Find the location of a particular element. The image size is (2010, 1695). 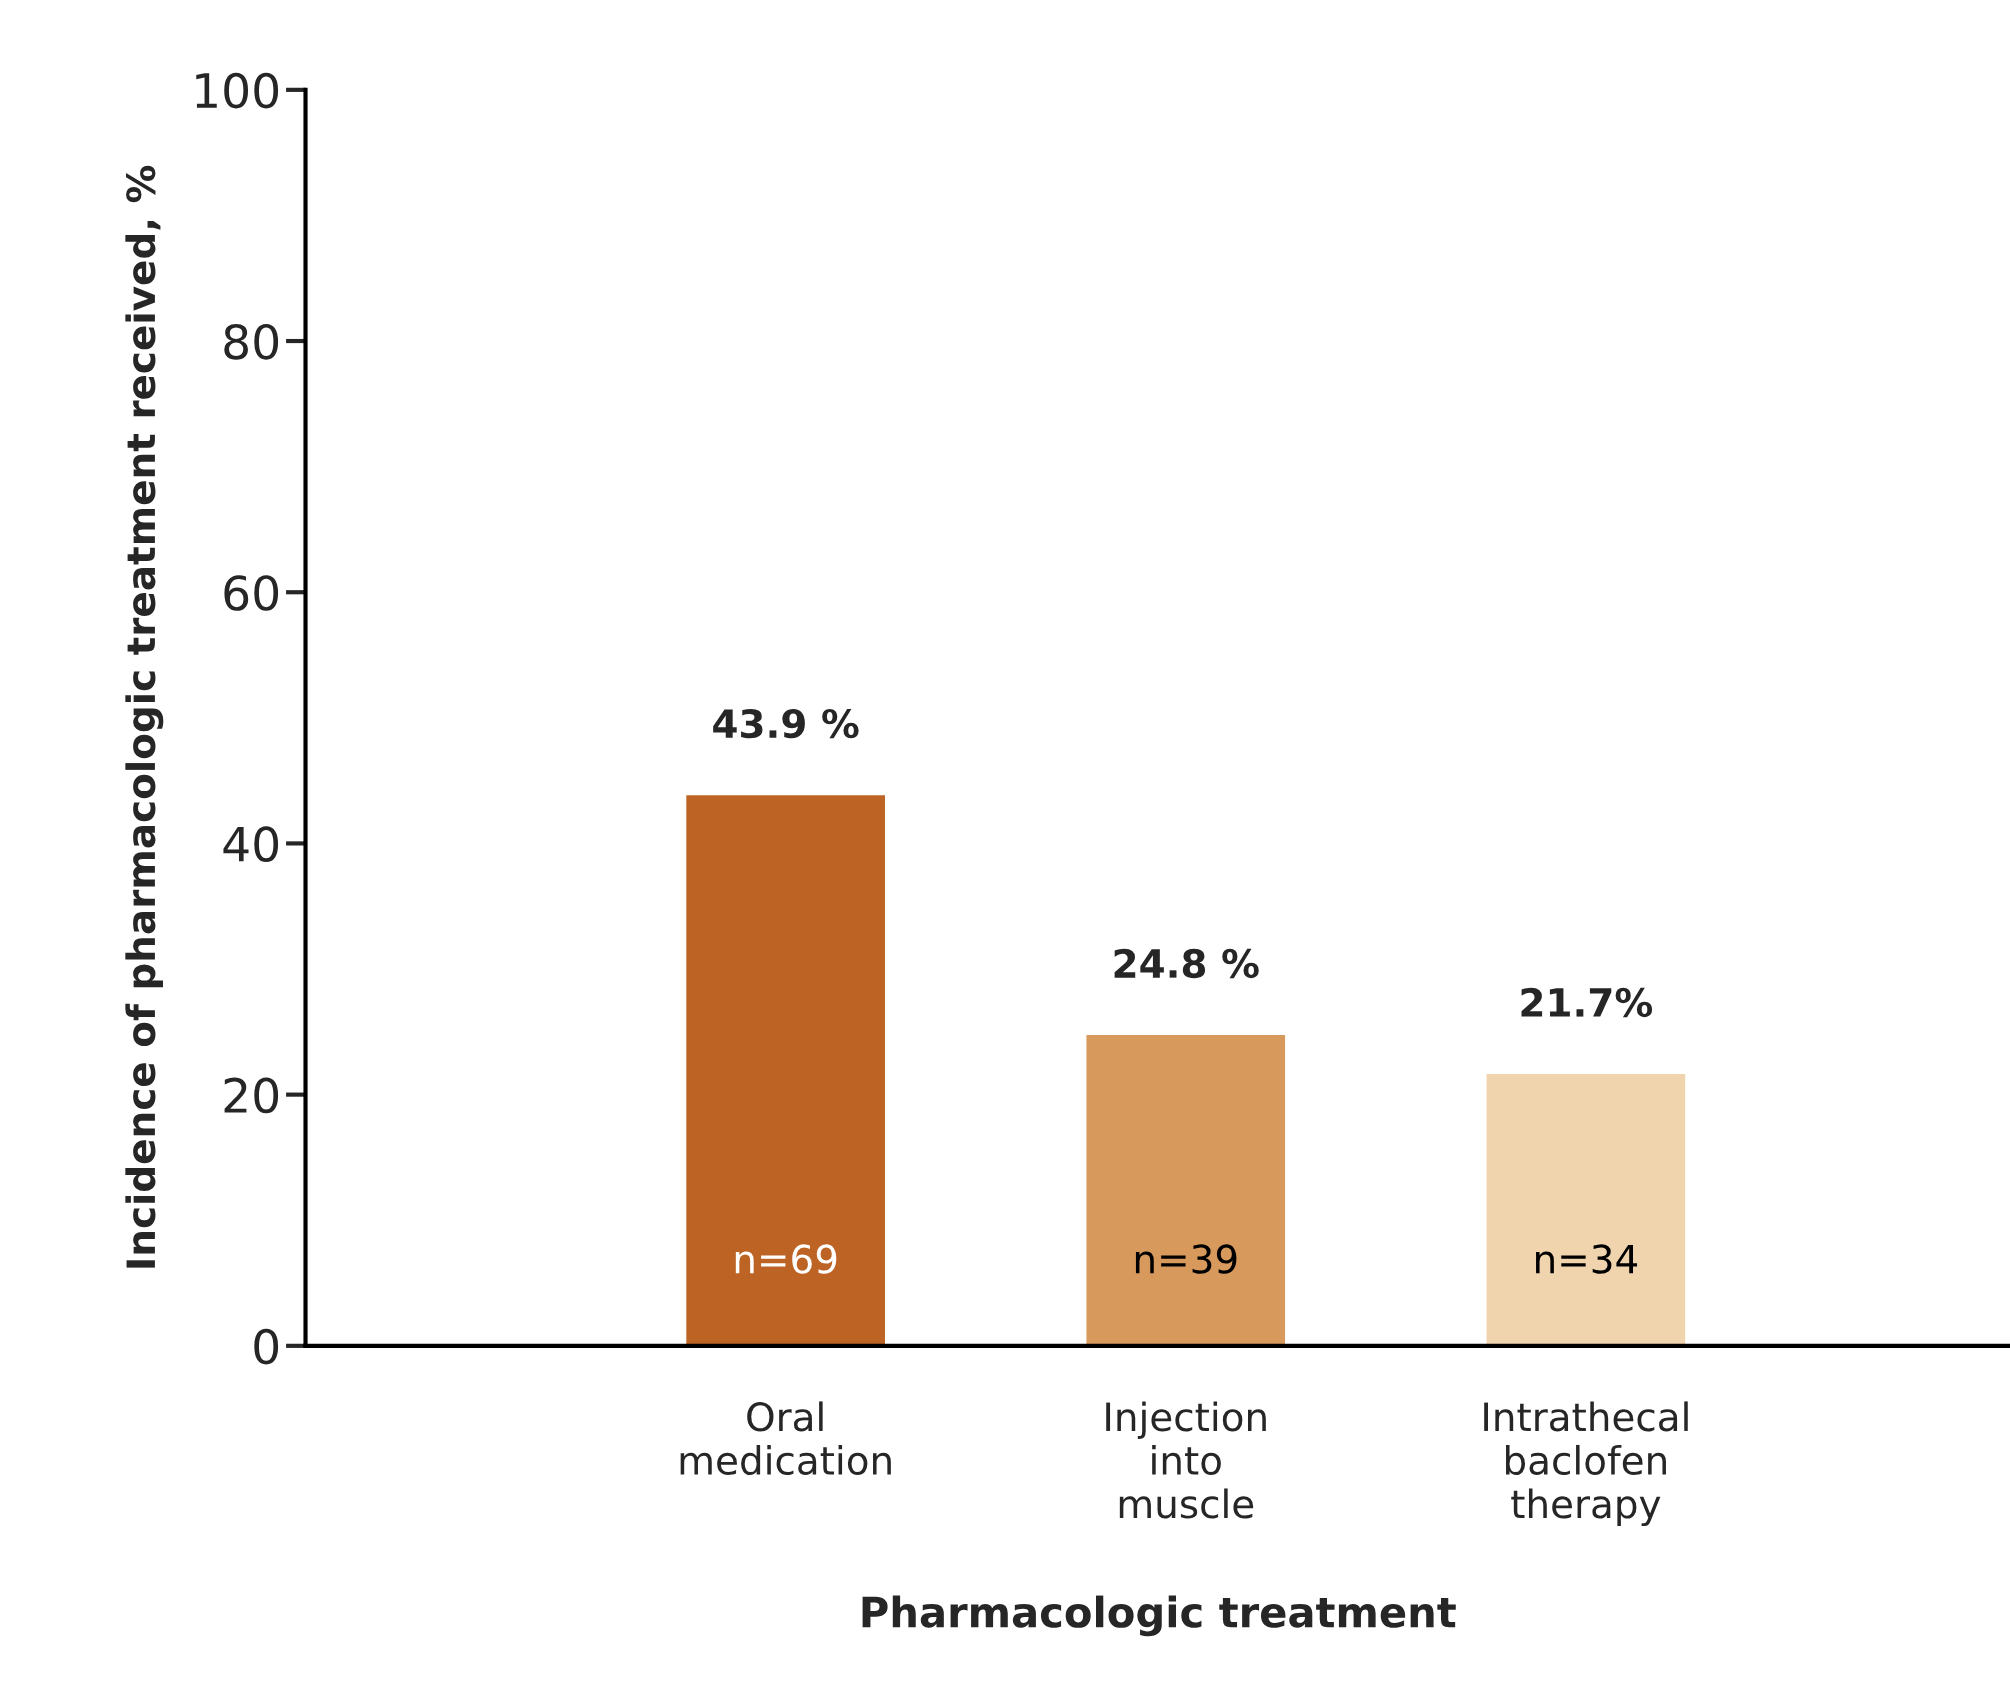

y-tick-label: 20 is located at coordinates (251, 1095).